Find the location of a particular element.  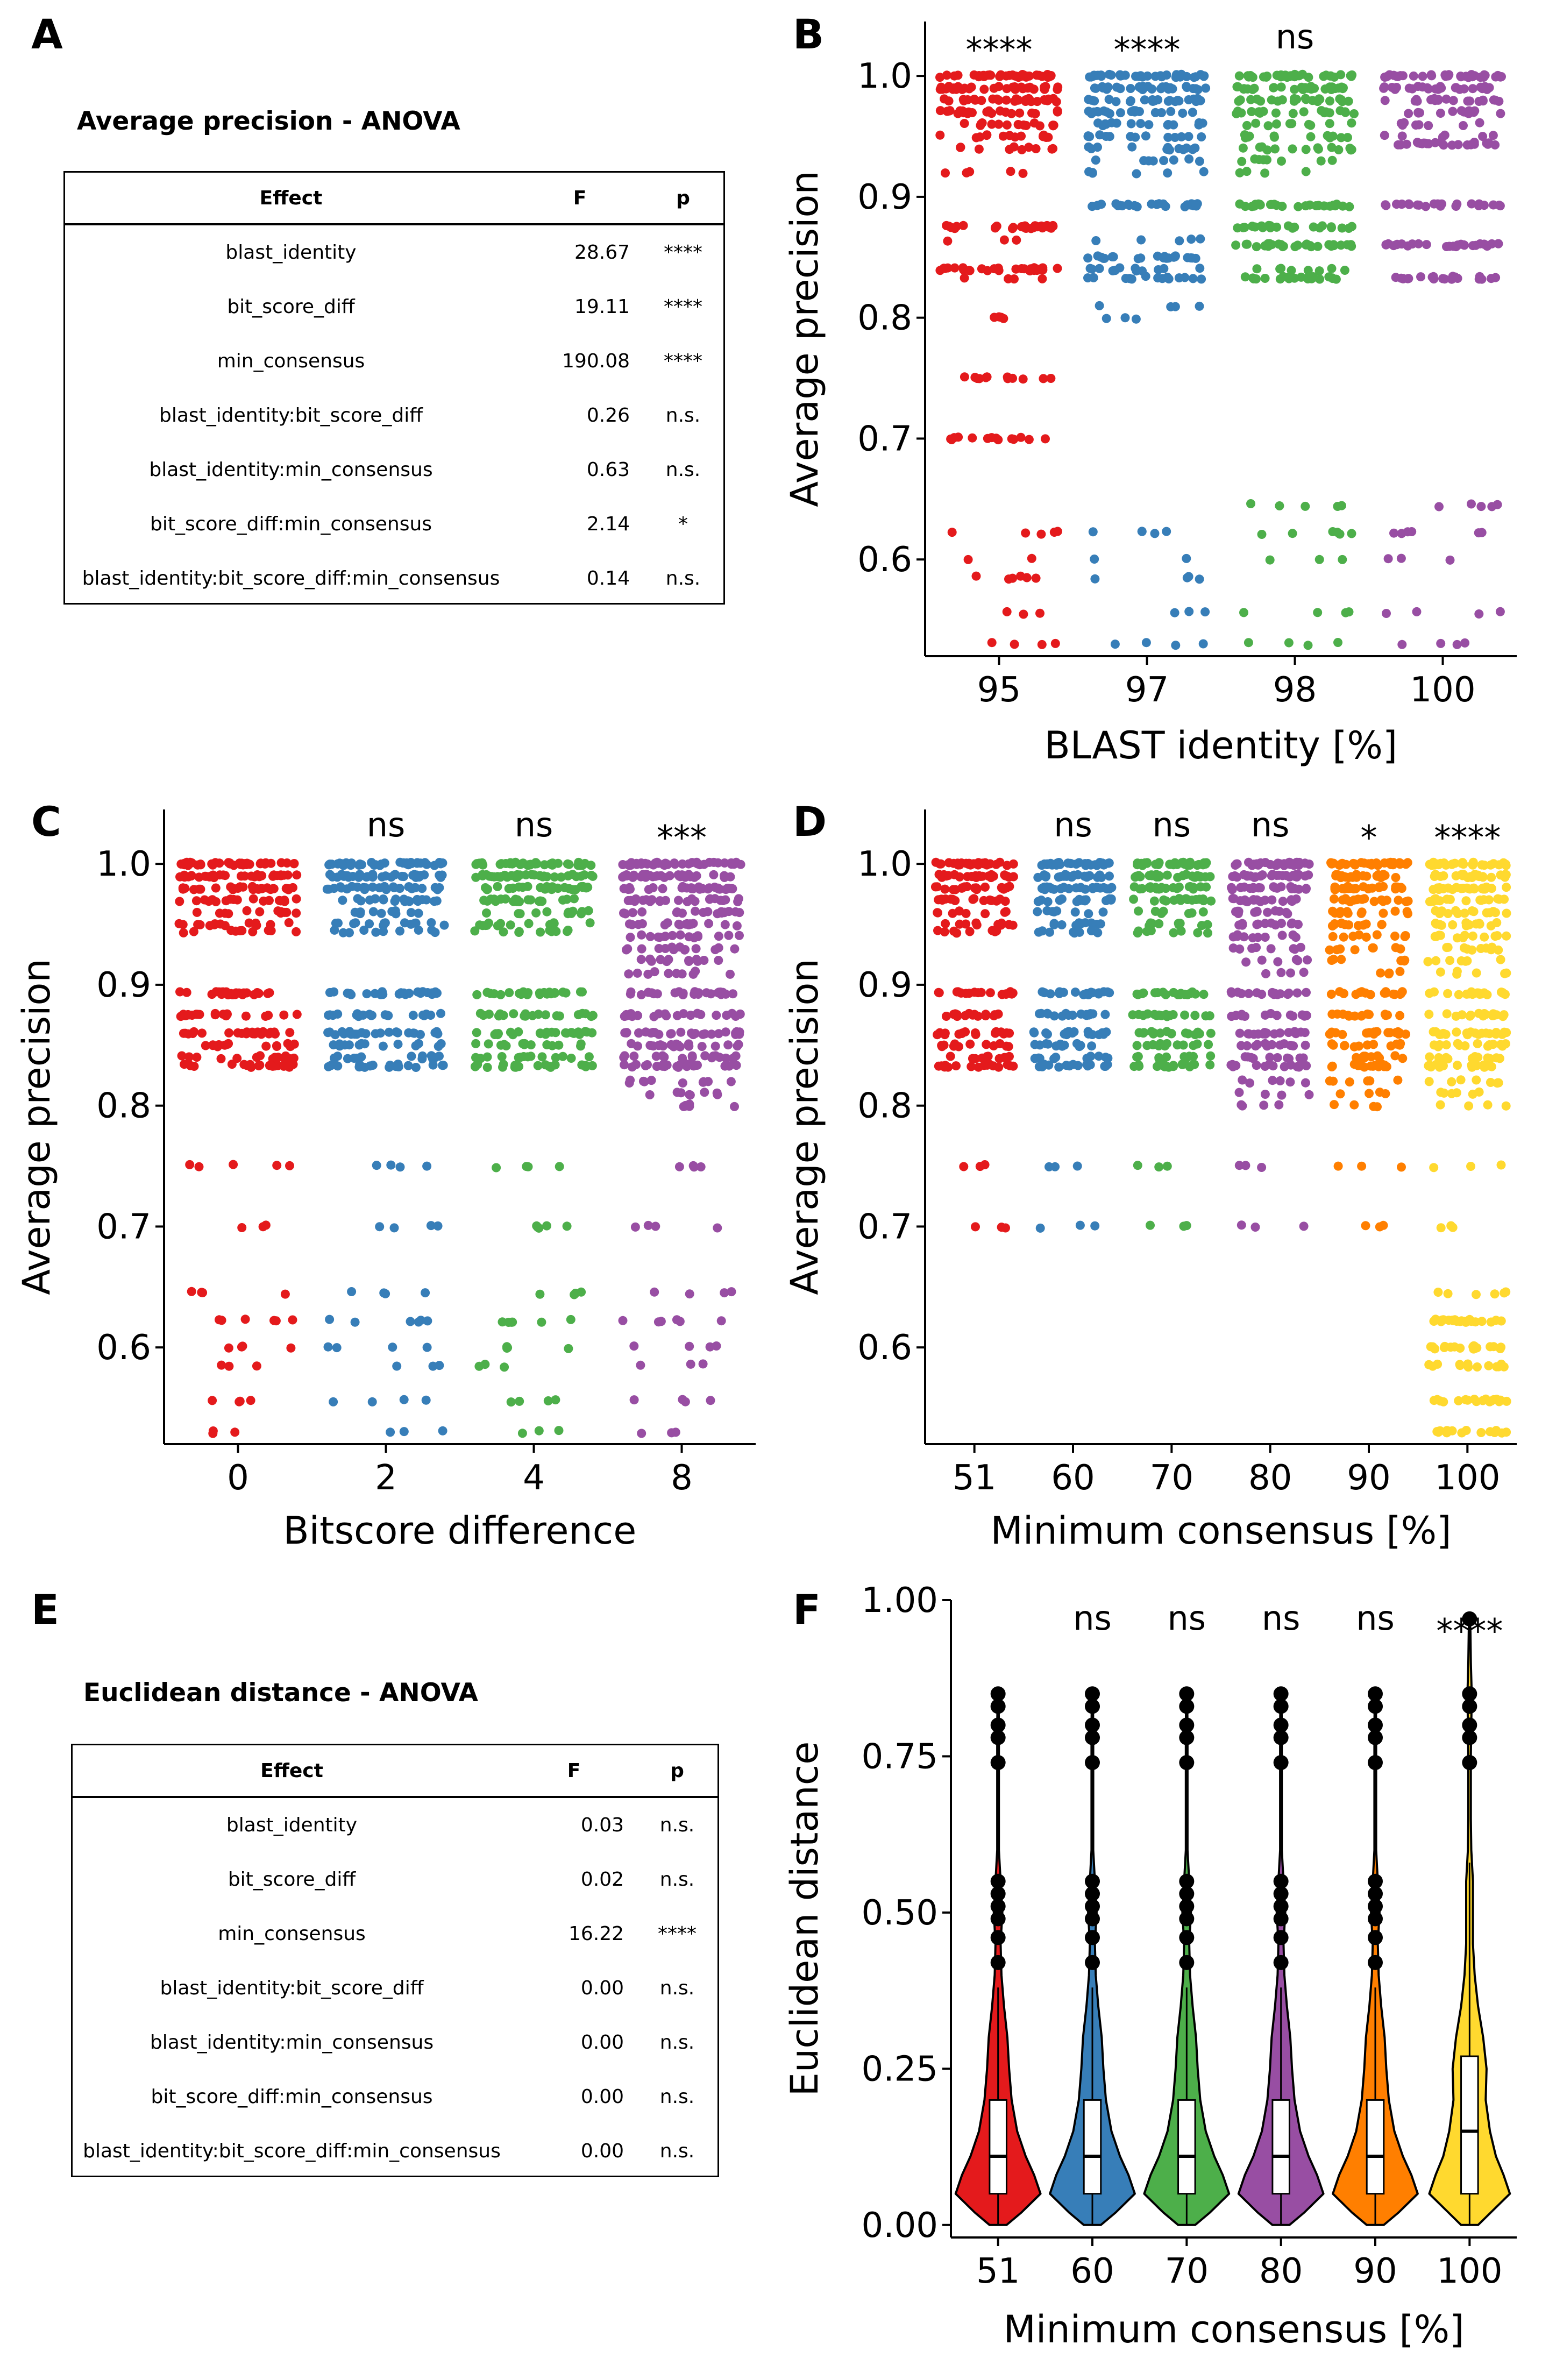

x-tick-label: 70 is located at coordinates (1187, 2271).